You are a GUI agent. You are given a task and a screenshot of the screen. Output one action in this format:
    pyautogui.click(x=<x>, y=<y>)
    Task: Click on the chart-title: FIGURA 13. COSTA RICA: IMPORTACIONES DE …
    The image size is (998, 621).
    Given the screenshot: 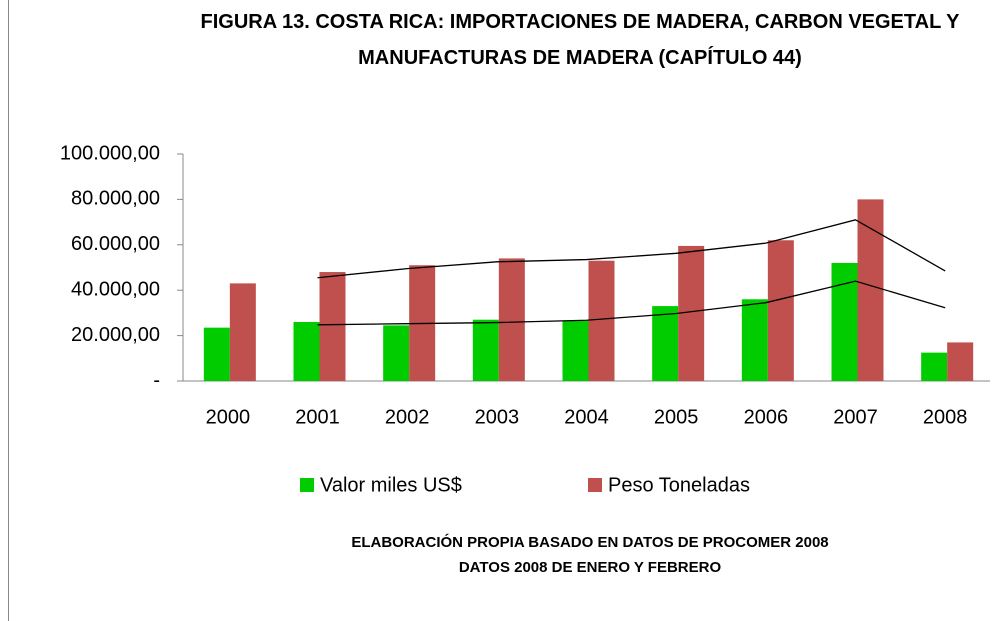 What is the action you would take?
    pyautogui.click(x=580, y=40)
    